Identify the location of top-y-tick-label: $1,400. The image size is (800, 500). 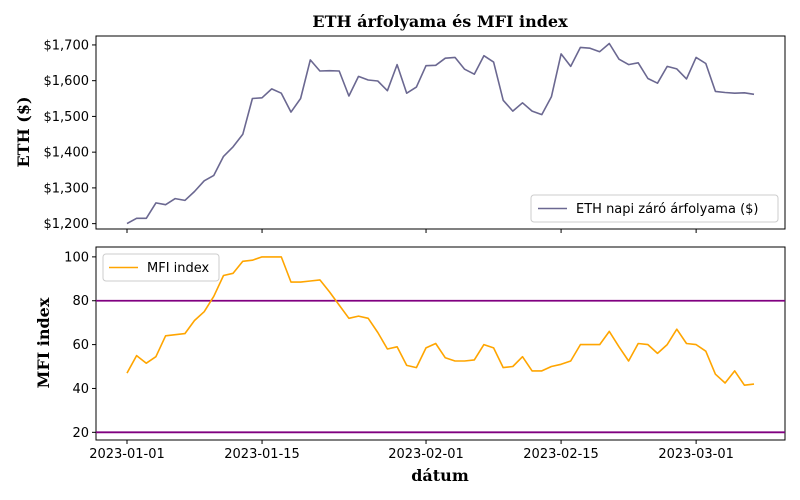
(67, 153).